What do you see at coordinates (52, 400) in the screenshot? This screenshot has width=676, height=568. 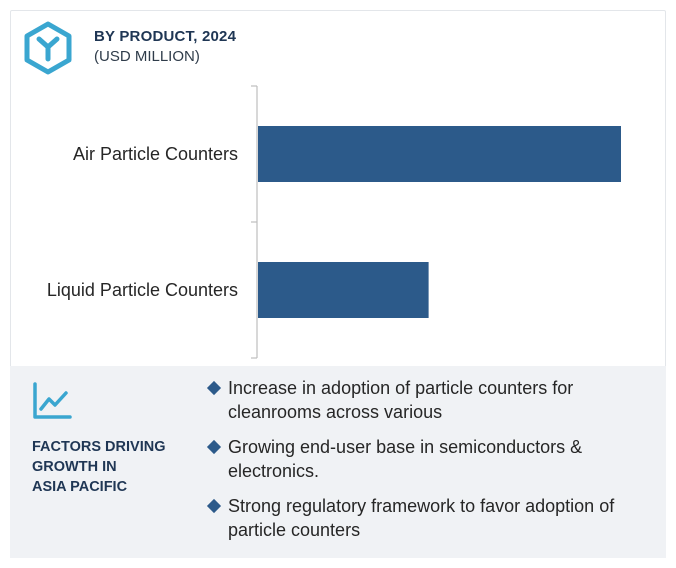 I see `trend-chart-icon` at bounding box center [52, 400].